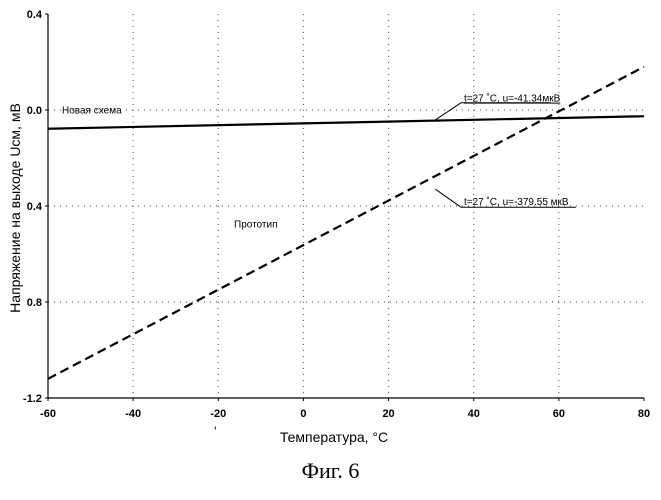  Describe the element at coordinates (255, 225) in the screenshot. I see `series-label-prototype: Прототип` at that location.